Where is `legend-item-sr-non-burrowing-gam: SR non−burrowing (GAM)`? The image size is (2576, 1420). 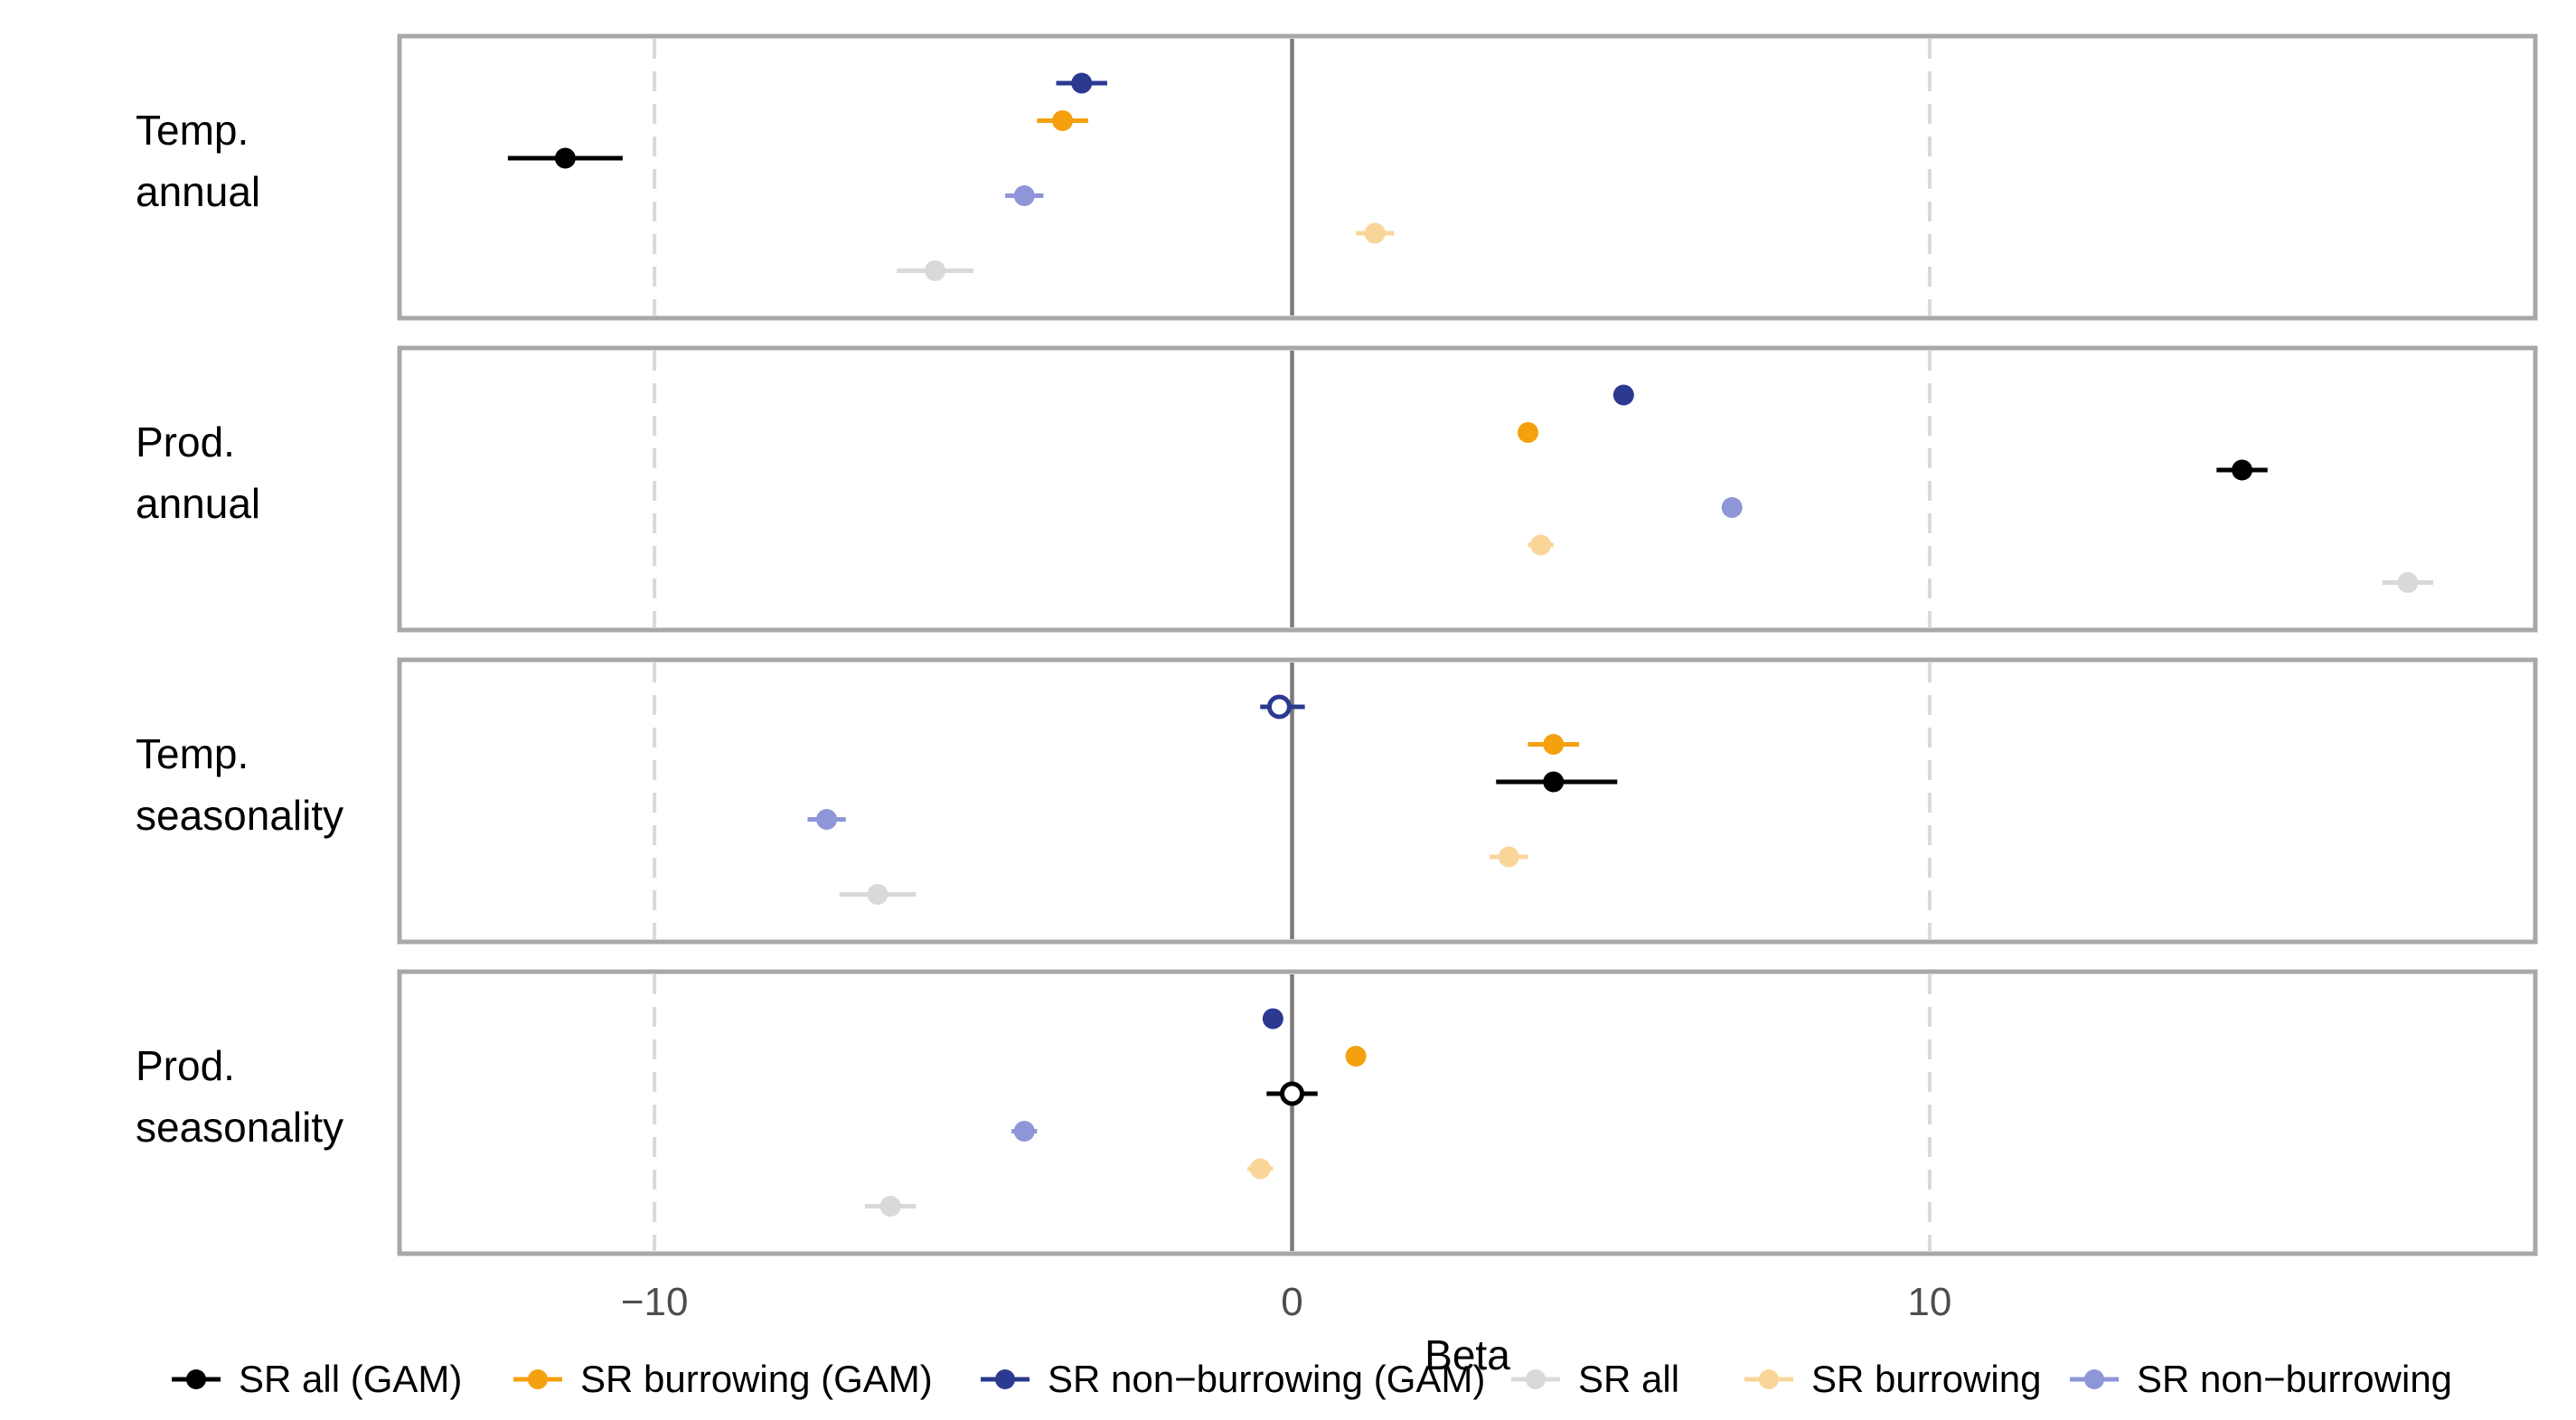 legend-item-sr-non-burrowing-gam: SR non−burrowing (GAM) is located at coordinates (1233, 1379).